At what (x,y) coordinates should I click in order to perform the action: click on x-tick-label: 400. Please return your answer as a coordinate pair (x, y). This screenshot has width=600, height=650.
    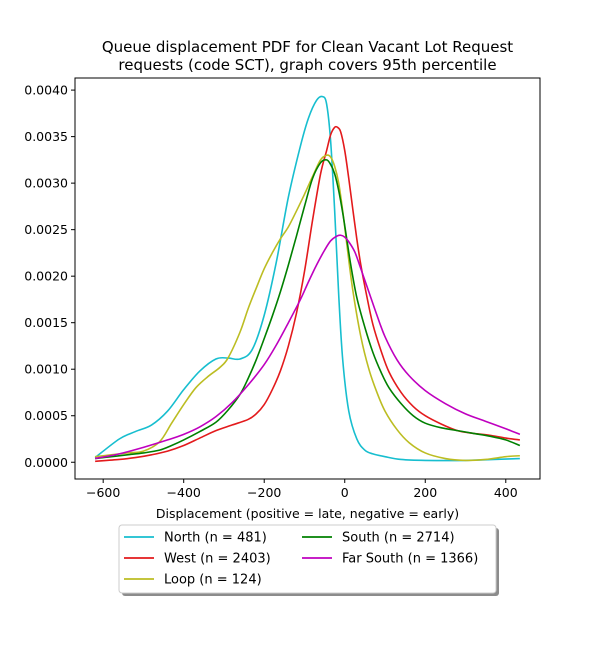
    Looking at the image, I should click on (506, 492).